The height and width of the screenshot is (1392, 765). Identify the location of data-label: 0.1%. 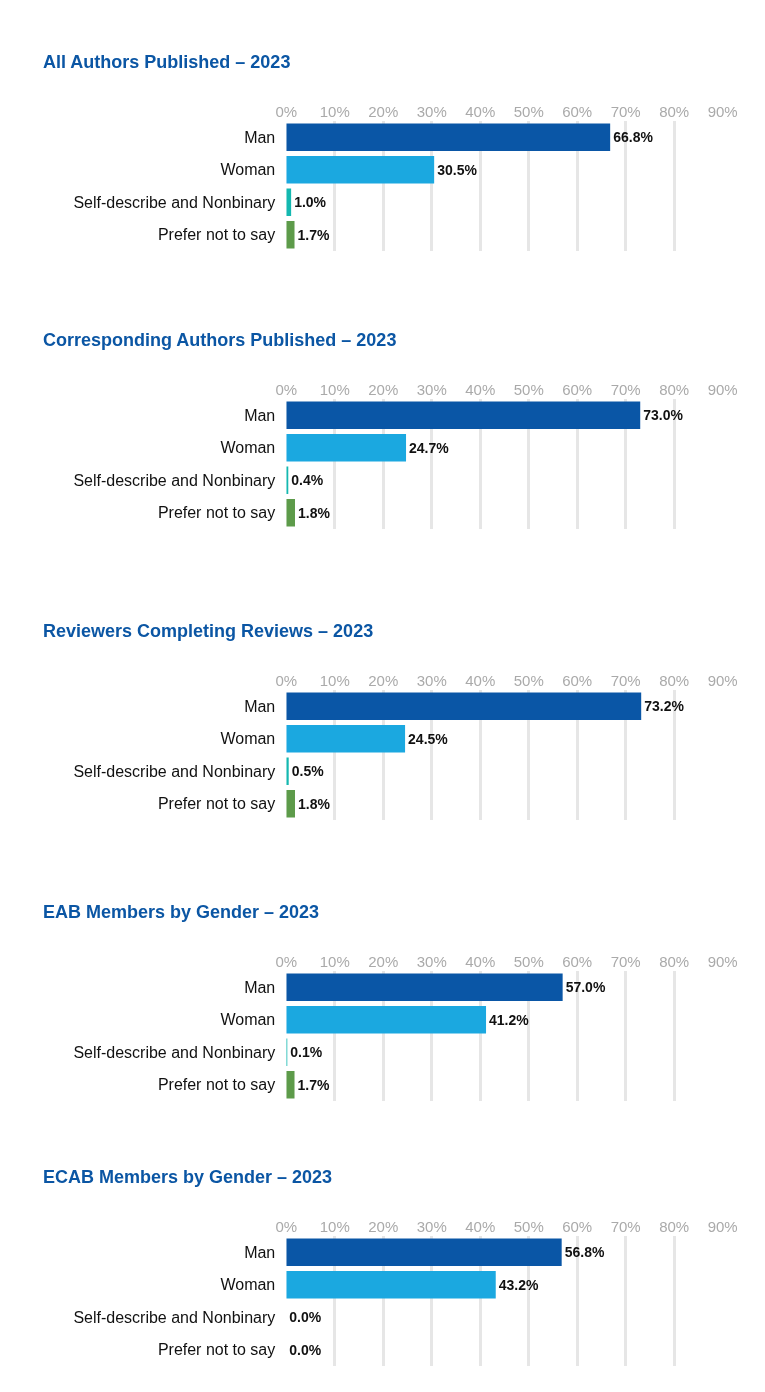
(306, 1052).